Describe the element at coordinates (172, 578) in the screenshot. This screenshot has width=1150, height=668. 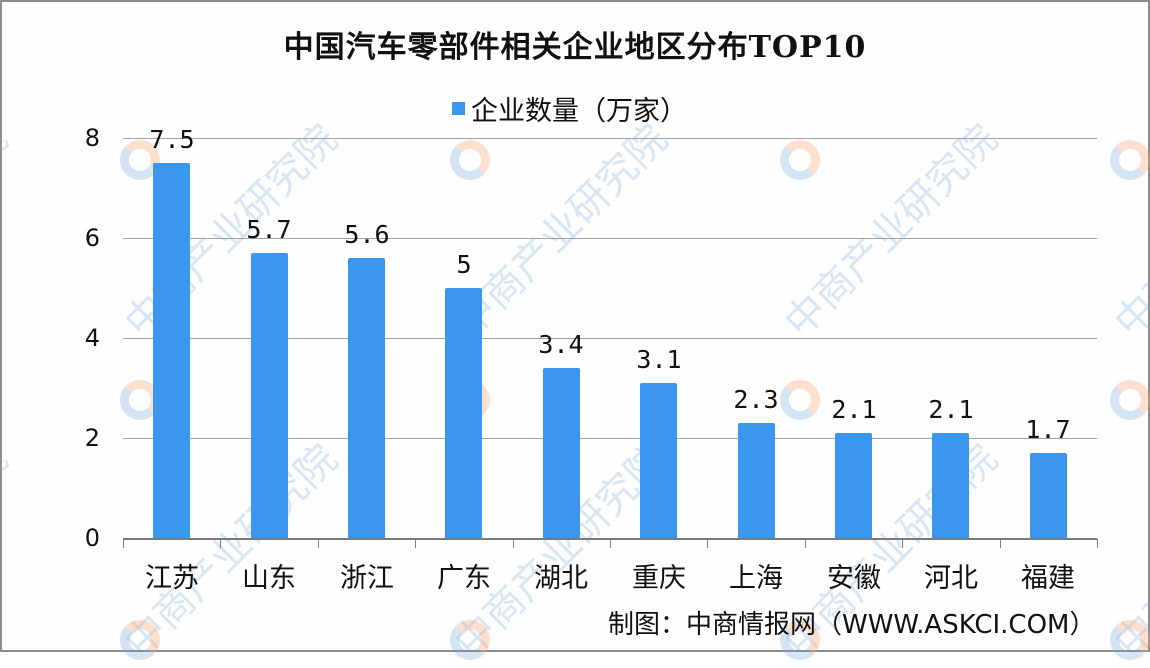
I see `category-label: 江苏` at that location.